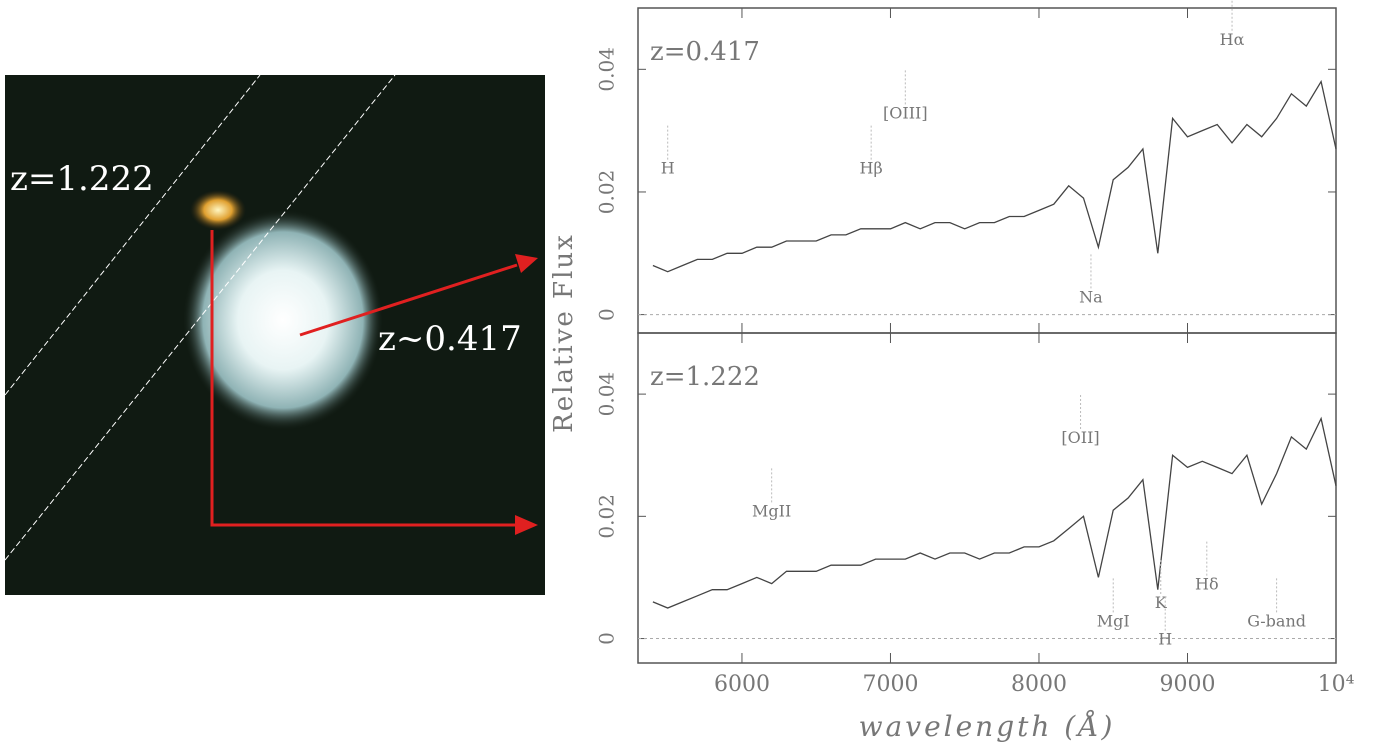 The height and width of the screenshot is (751, 1381). What do you see at coordinates (1276, 620) in the screenshot?
I see `line-label: G-band` at bounding box center [1276, 620].